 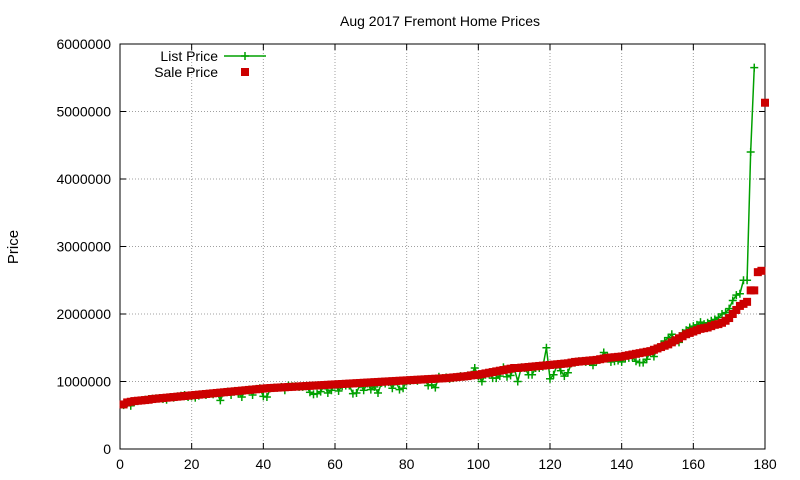 I want to click on y-axis-label: Price, so click(x=13, y=247).